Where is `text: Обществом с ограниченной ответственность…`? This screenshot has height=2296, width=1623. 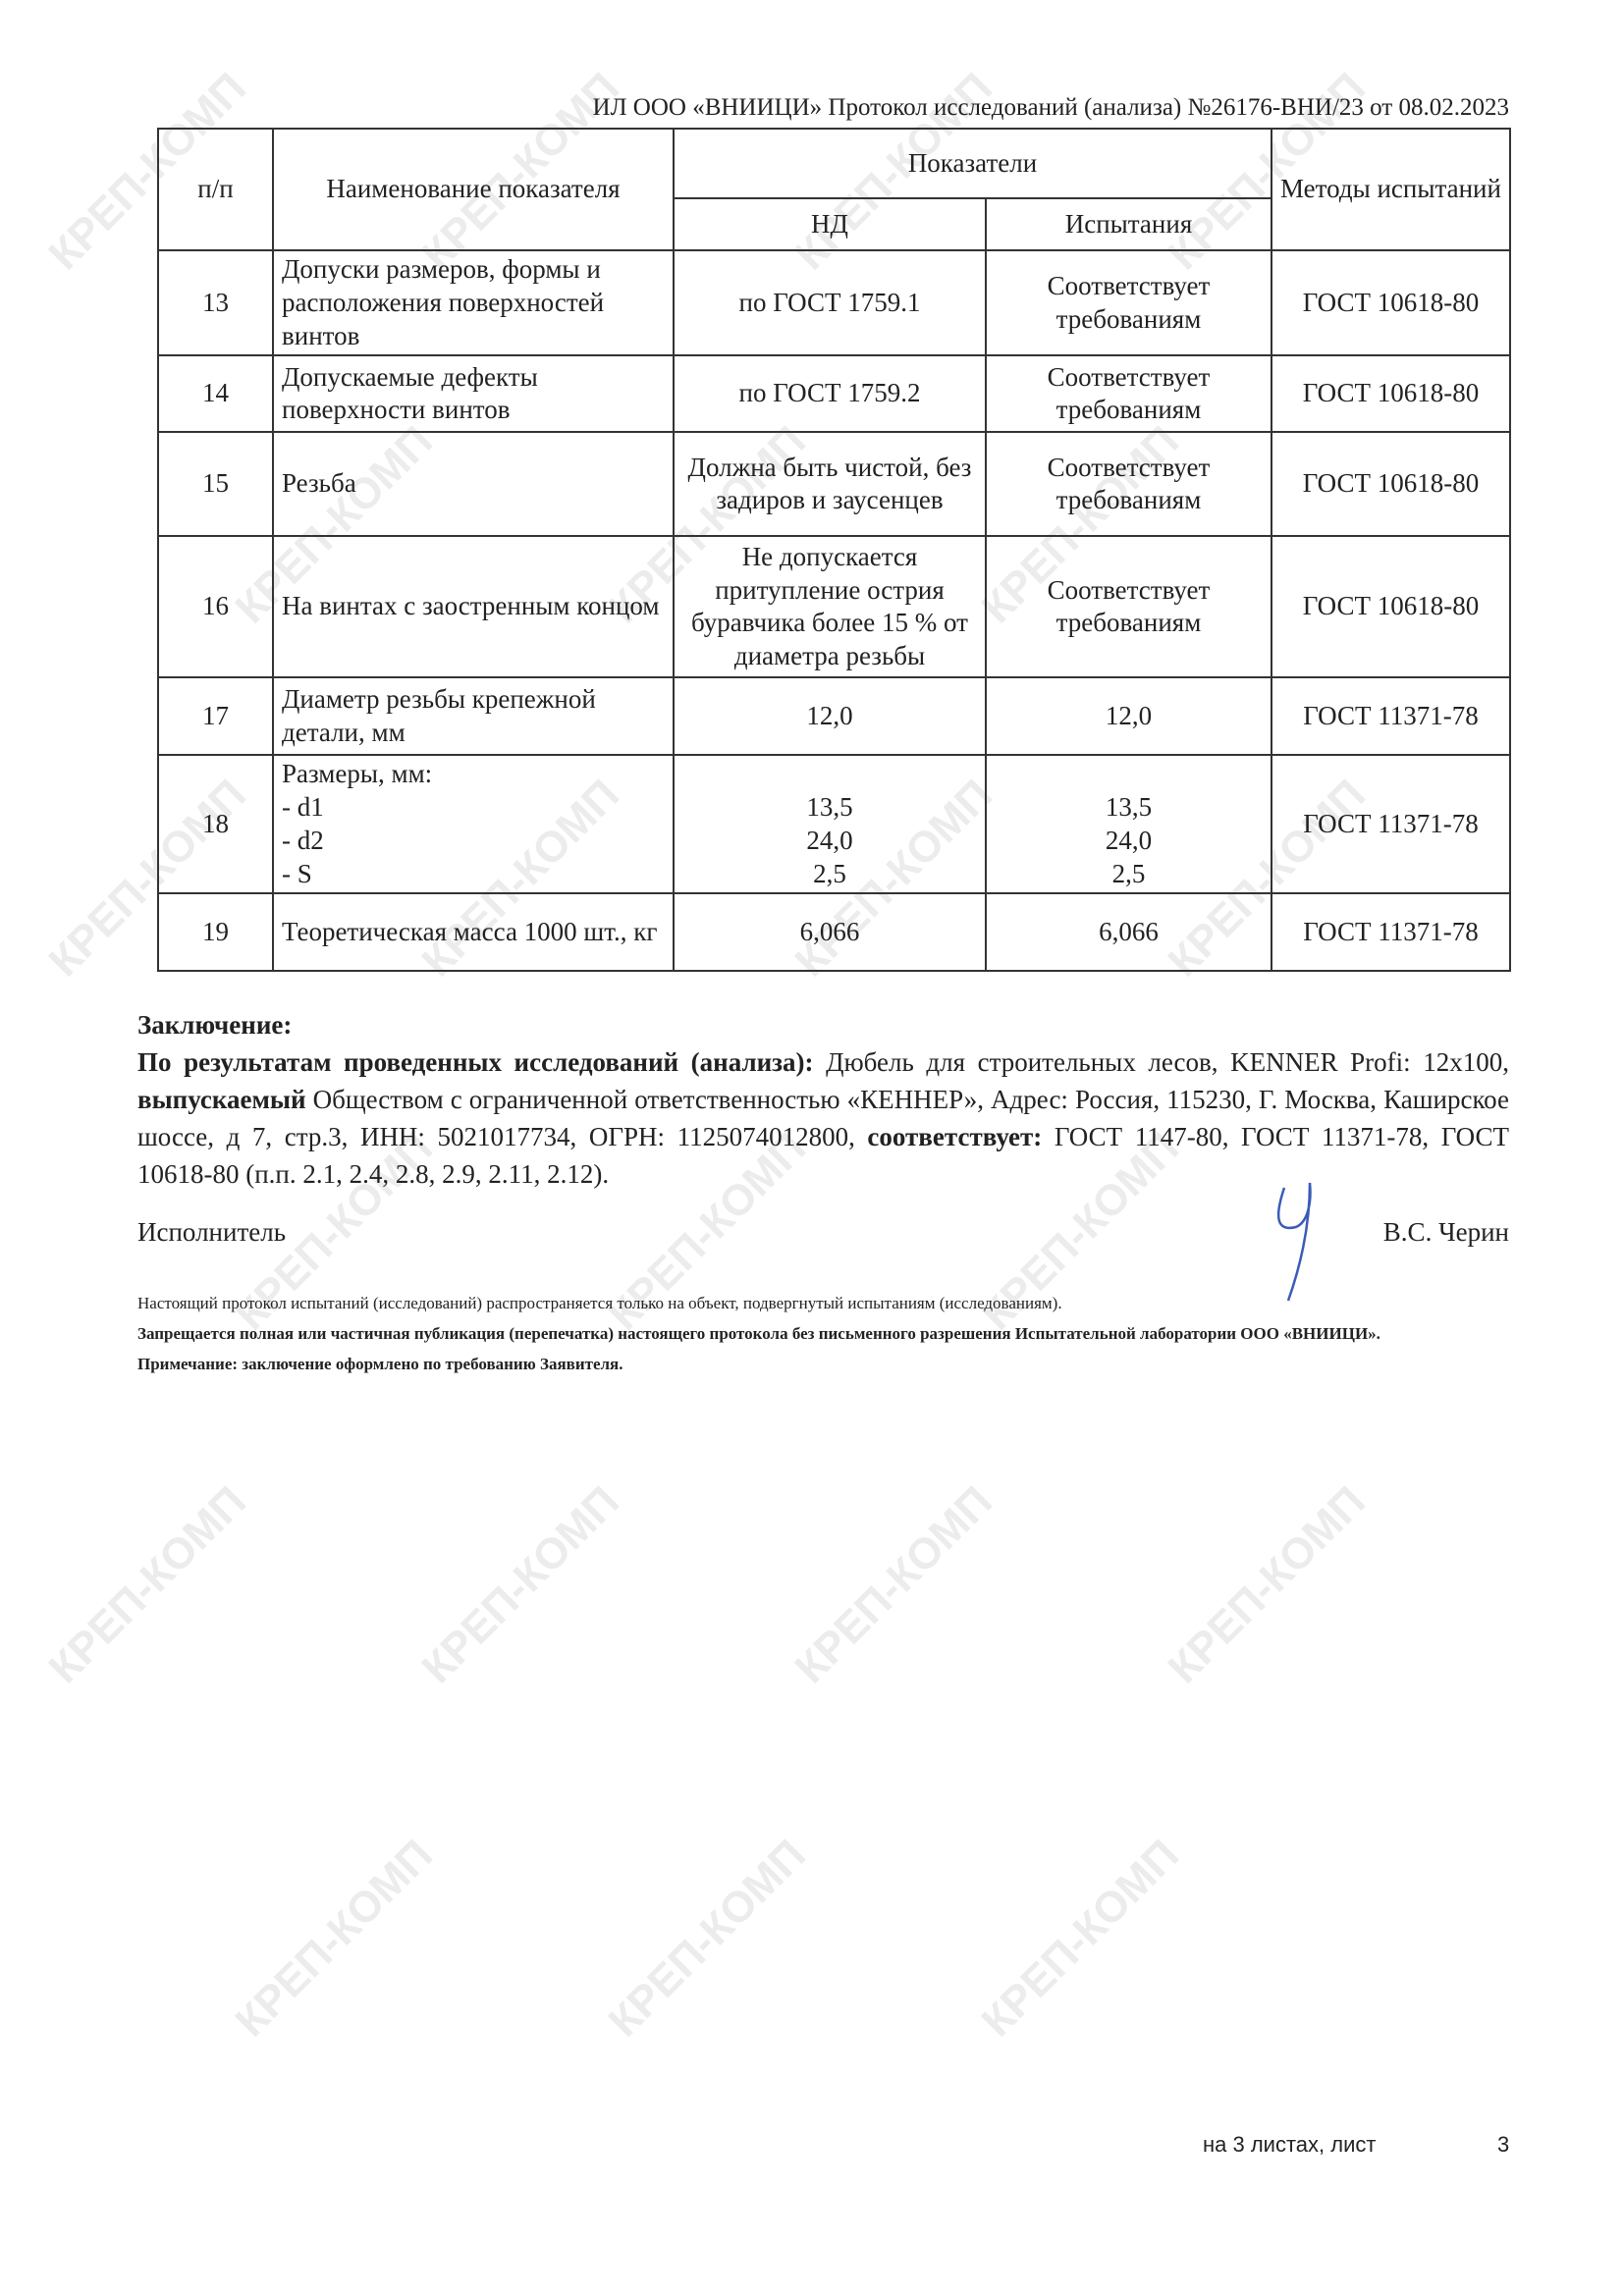 text: Обществом с ограниченной ответственность… is located at coordinates (823, 1118).